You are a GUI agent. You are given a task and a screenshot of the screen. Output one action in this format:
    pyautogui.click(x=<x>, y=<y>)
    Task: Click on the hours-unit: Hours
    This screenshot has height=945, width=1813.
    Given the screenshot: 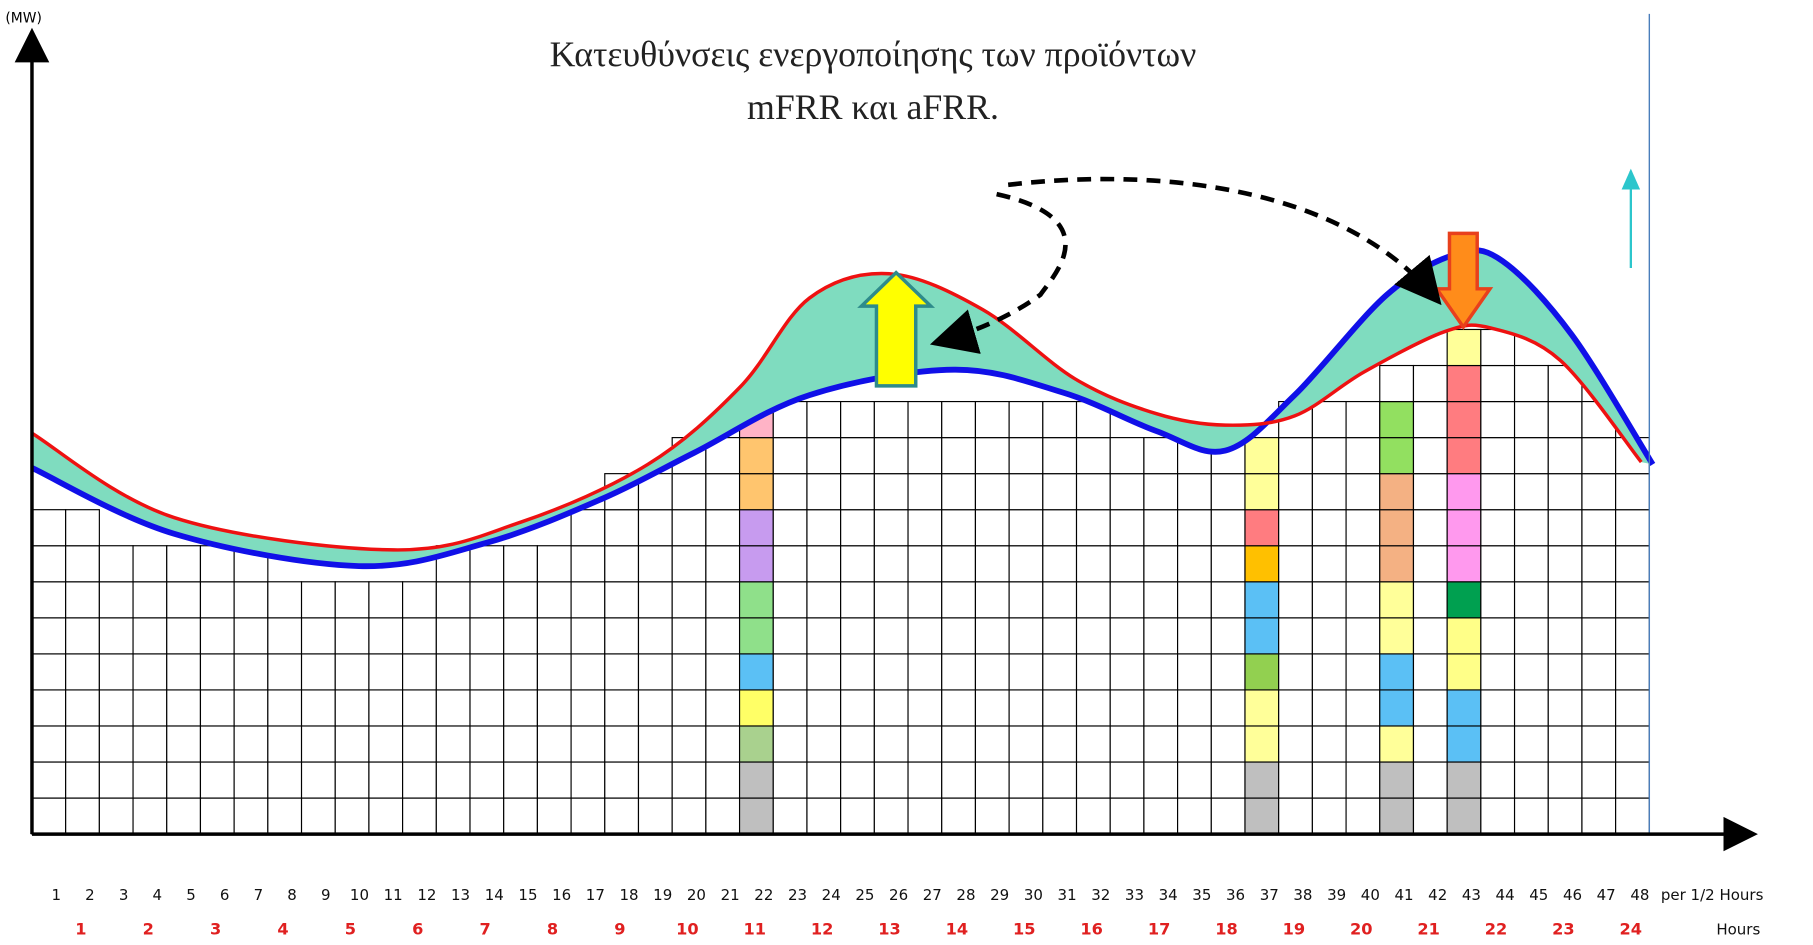 What is the action you would take?
    pyautogui.click(x=1738, y=929)
    